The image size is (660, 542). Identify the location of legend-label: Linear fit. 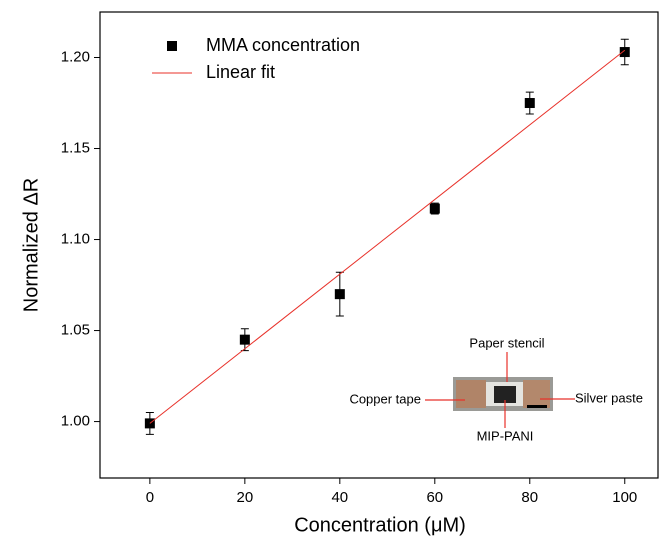
(240, 72).